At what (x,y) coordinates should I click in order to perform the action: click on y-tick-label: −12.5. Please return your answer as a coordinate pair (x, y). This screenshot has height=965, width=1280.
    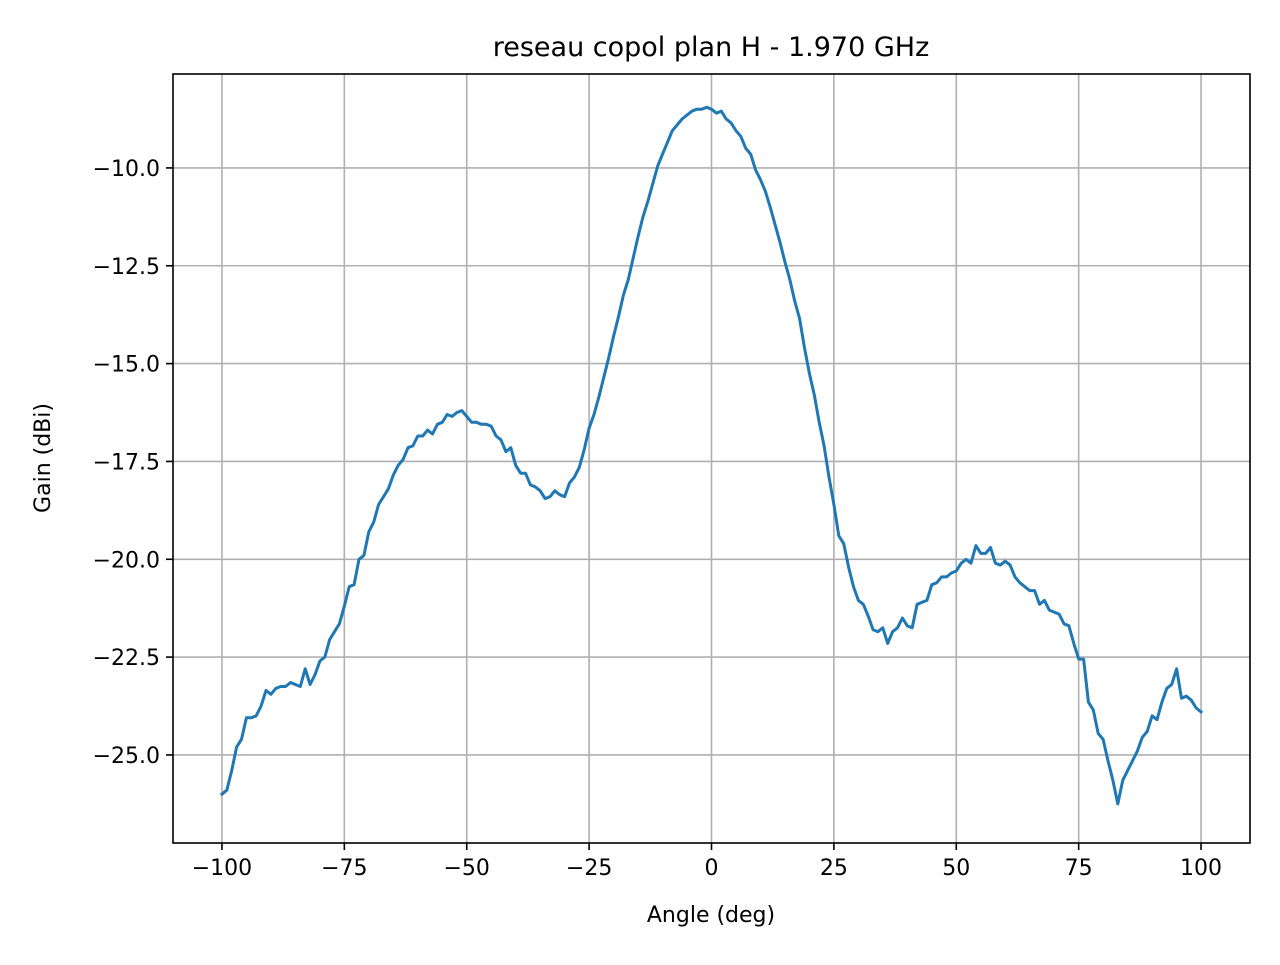
    Looking at the image, I should click on (126, 267).